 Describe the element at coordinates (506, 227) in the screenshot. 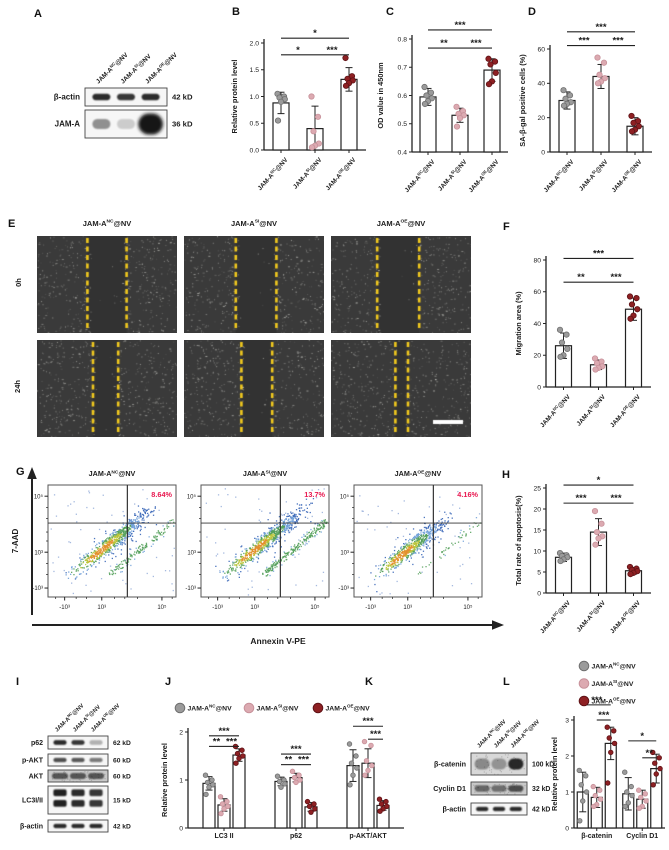

I see `panel-f-letter: F` at that location.